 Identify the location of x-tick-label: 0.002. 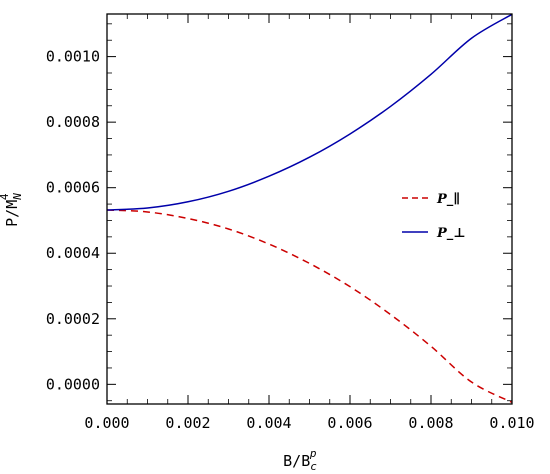
(187, 423).